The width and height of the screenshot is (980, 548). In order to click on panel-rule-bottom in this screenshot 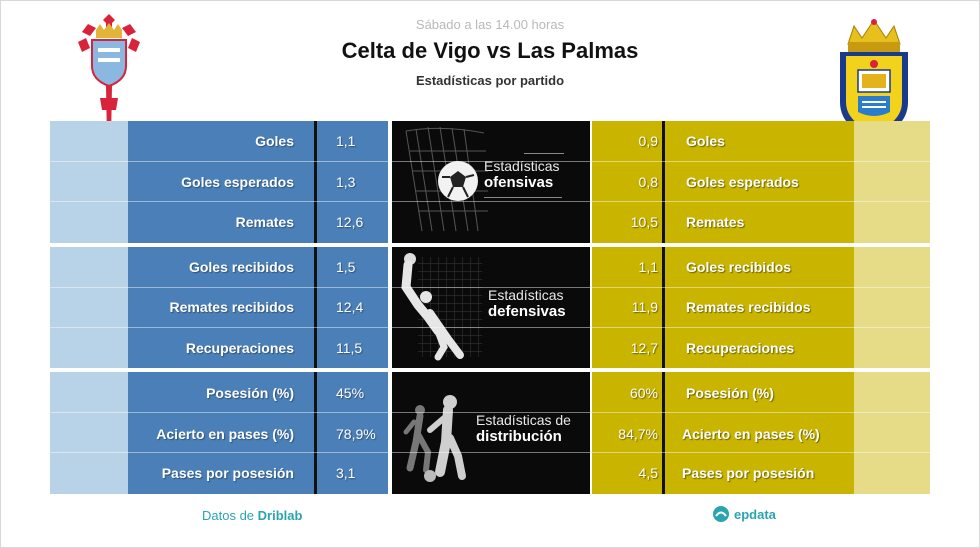, I will do `click(523, 197)`.